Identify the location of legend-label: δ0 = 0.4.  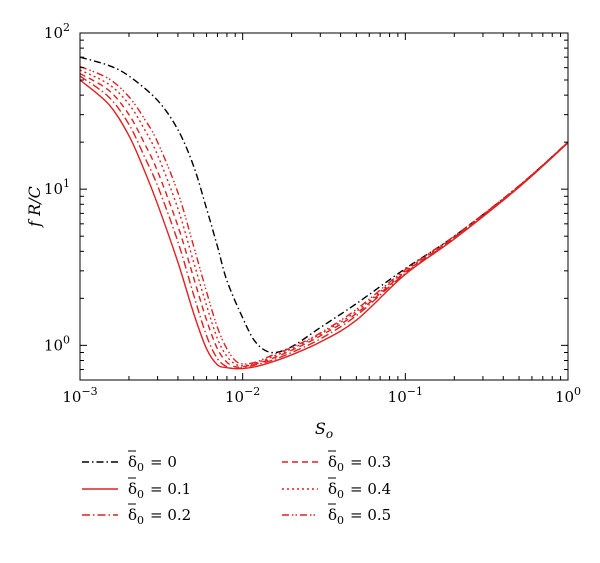
(359, 490).